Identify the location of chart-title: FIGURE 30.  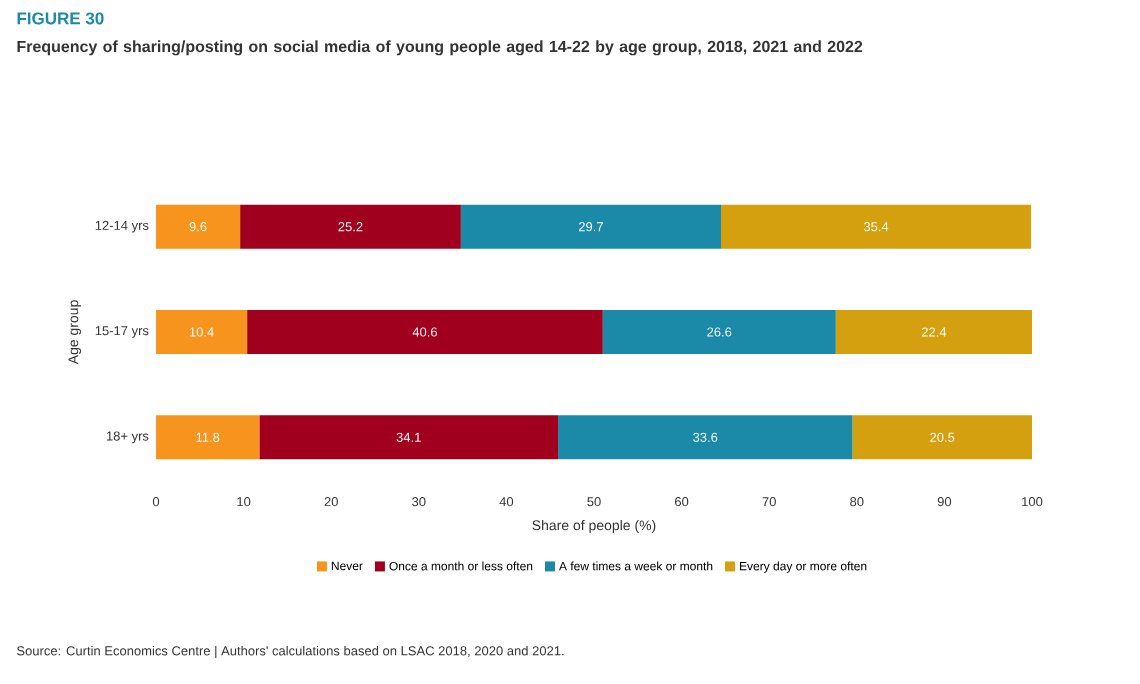
(60, 18).